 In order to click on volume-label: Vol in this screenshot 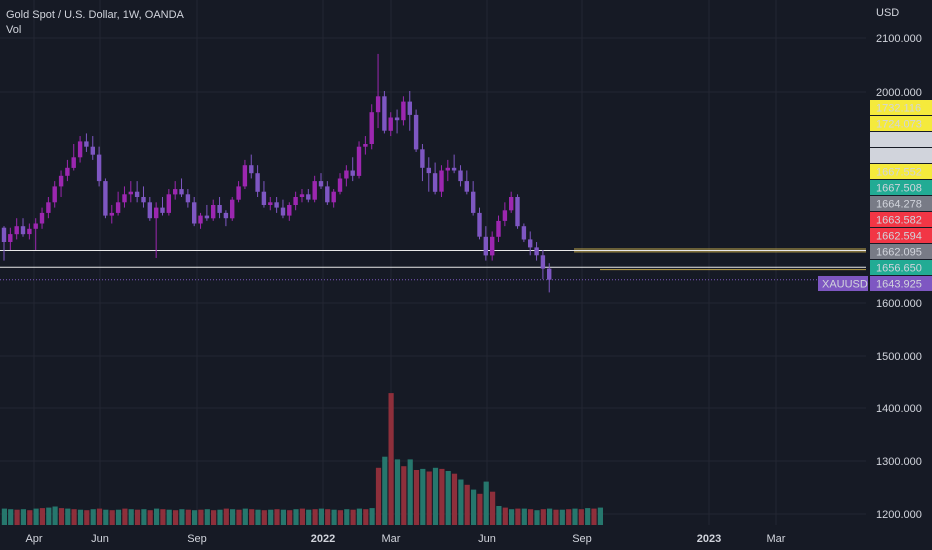, I will do `click(14, 30)`.